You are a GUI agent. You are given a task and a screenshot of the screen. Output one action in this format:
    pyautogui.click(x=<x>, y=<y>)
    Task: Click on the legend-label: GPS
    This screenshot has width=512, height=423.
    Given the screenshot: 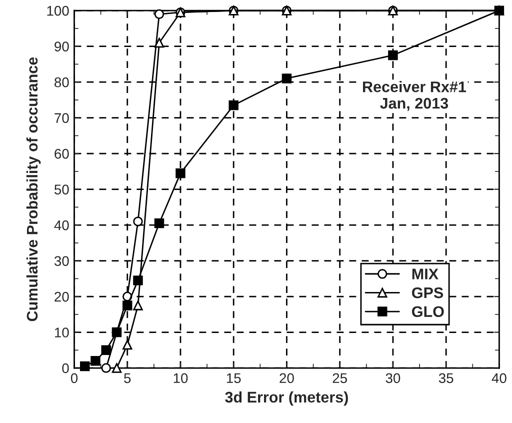 What is the action you would take?
    pyautogui.click(x=428, y=292)
    